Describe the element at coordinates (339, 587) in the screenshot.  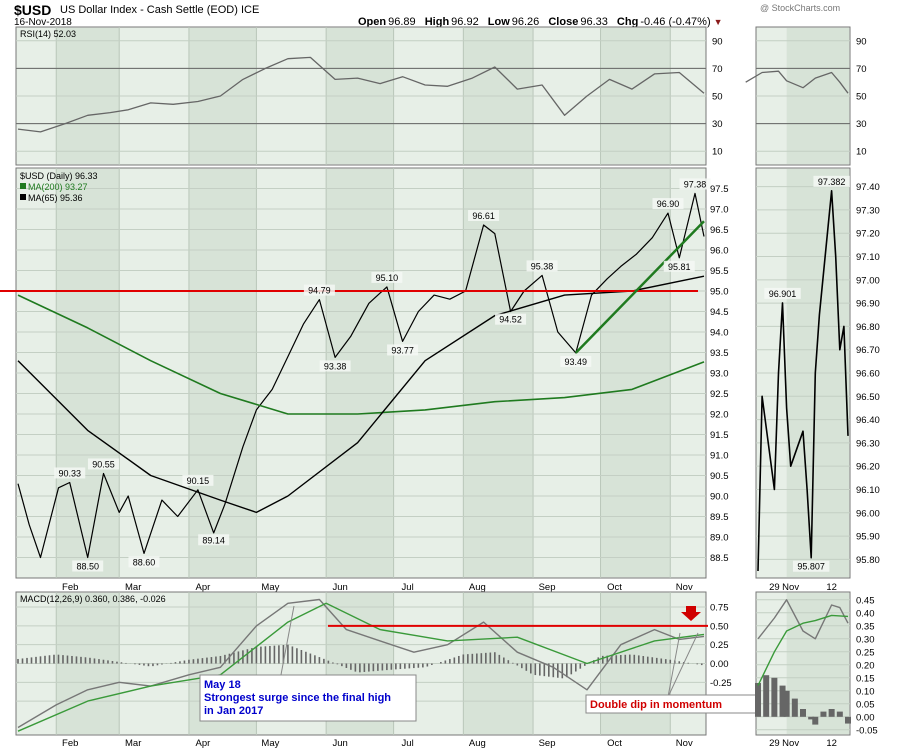
I see `x-tick-label: Jun` at that location.